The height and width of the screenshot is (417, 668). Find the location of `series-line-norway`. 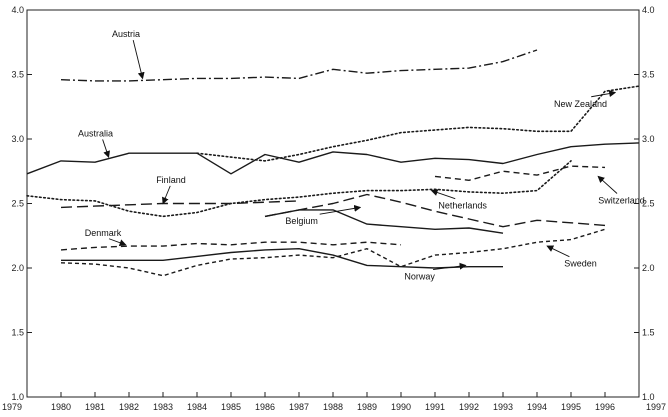

series-line-norway is located at coordinates (282, 258).